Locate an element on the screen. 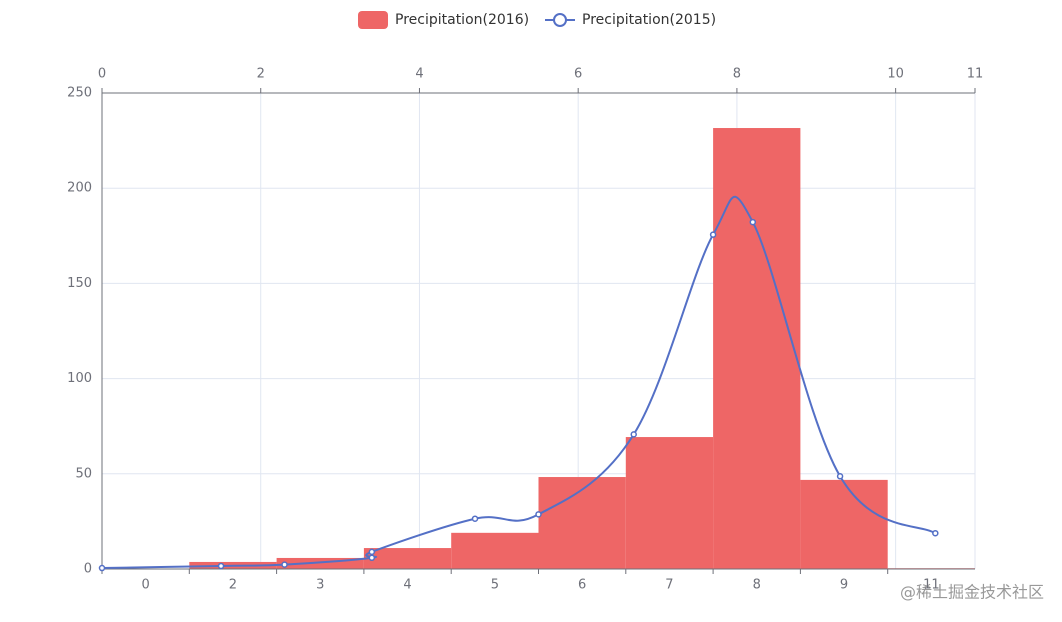 The width and height of the screenshot is (1062, 622). y-tick-label: 50 is located at coordinates (83, 473).